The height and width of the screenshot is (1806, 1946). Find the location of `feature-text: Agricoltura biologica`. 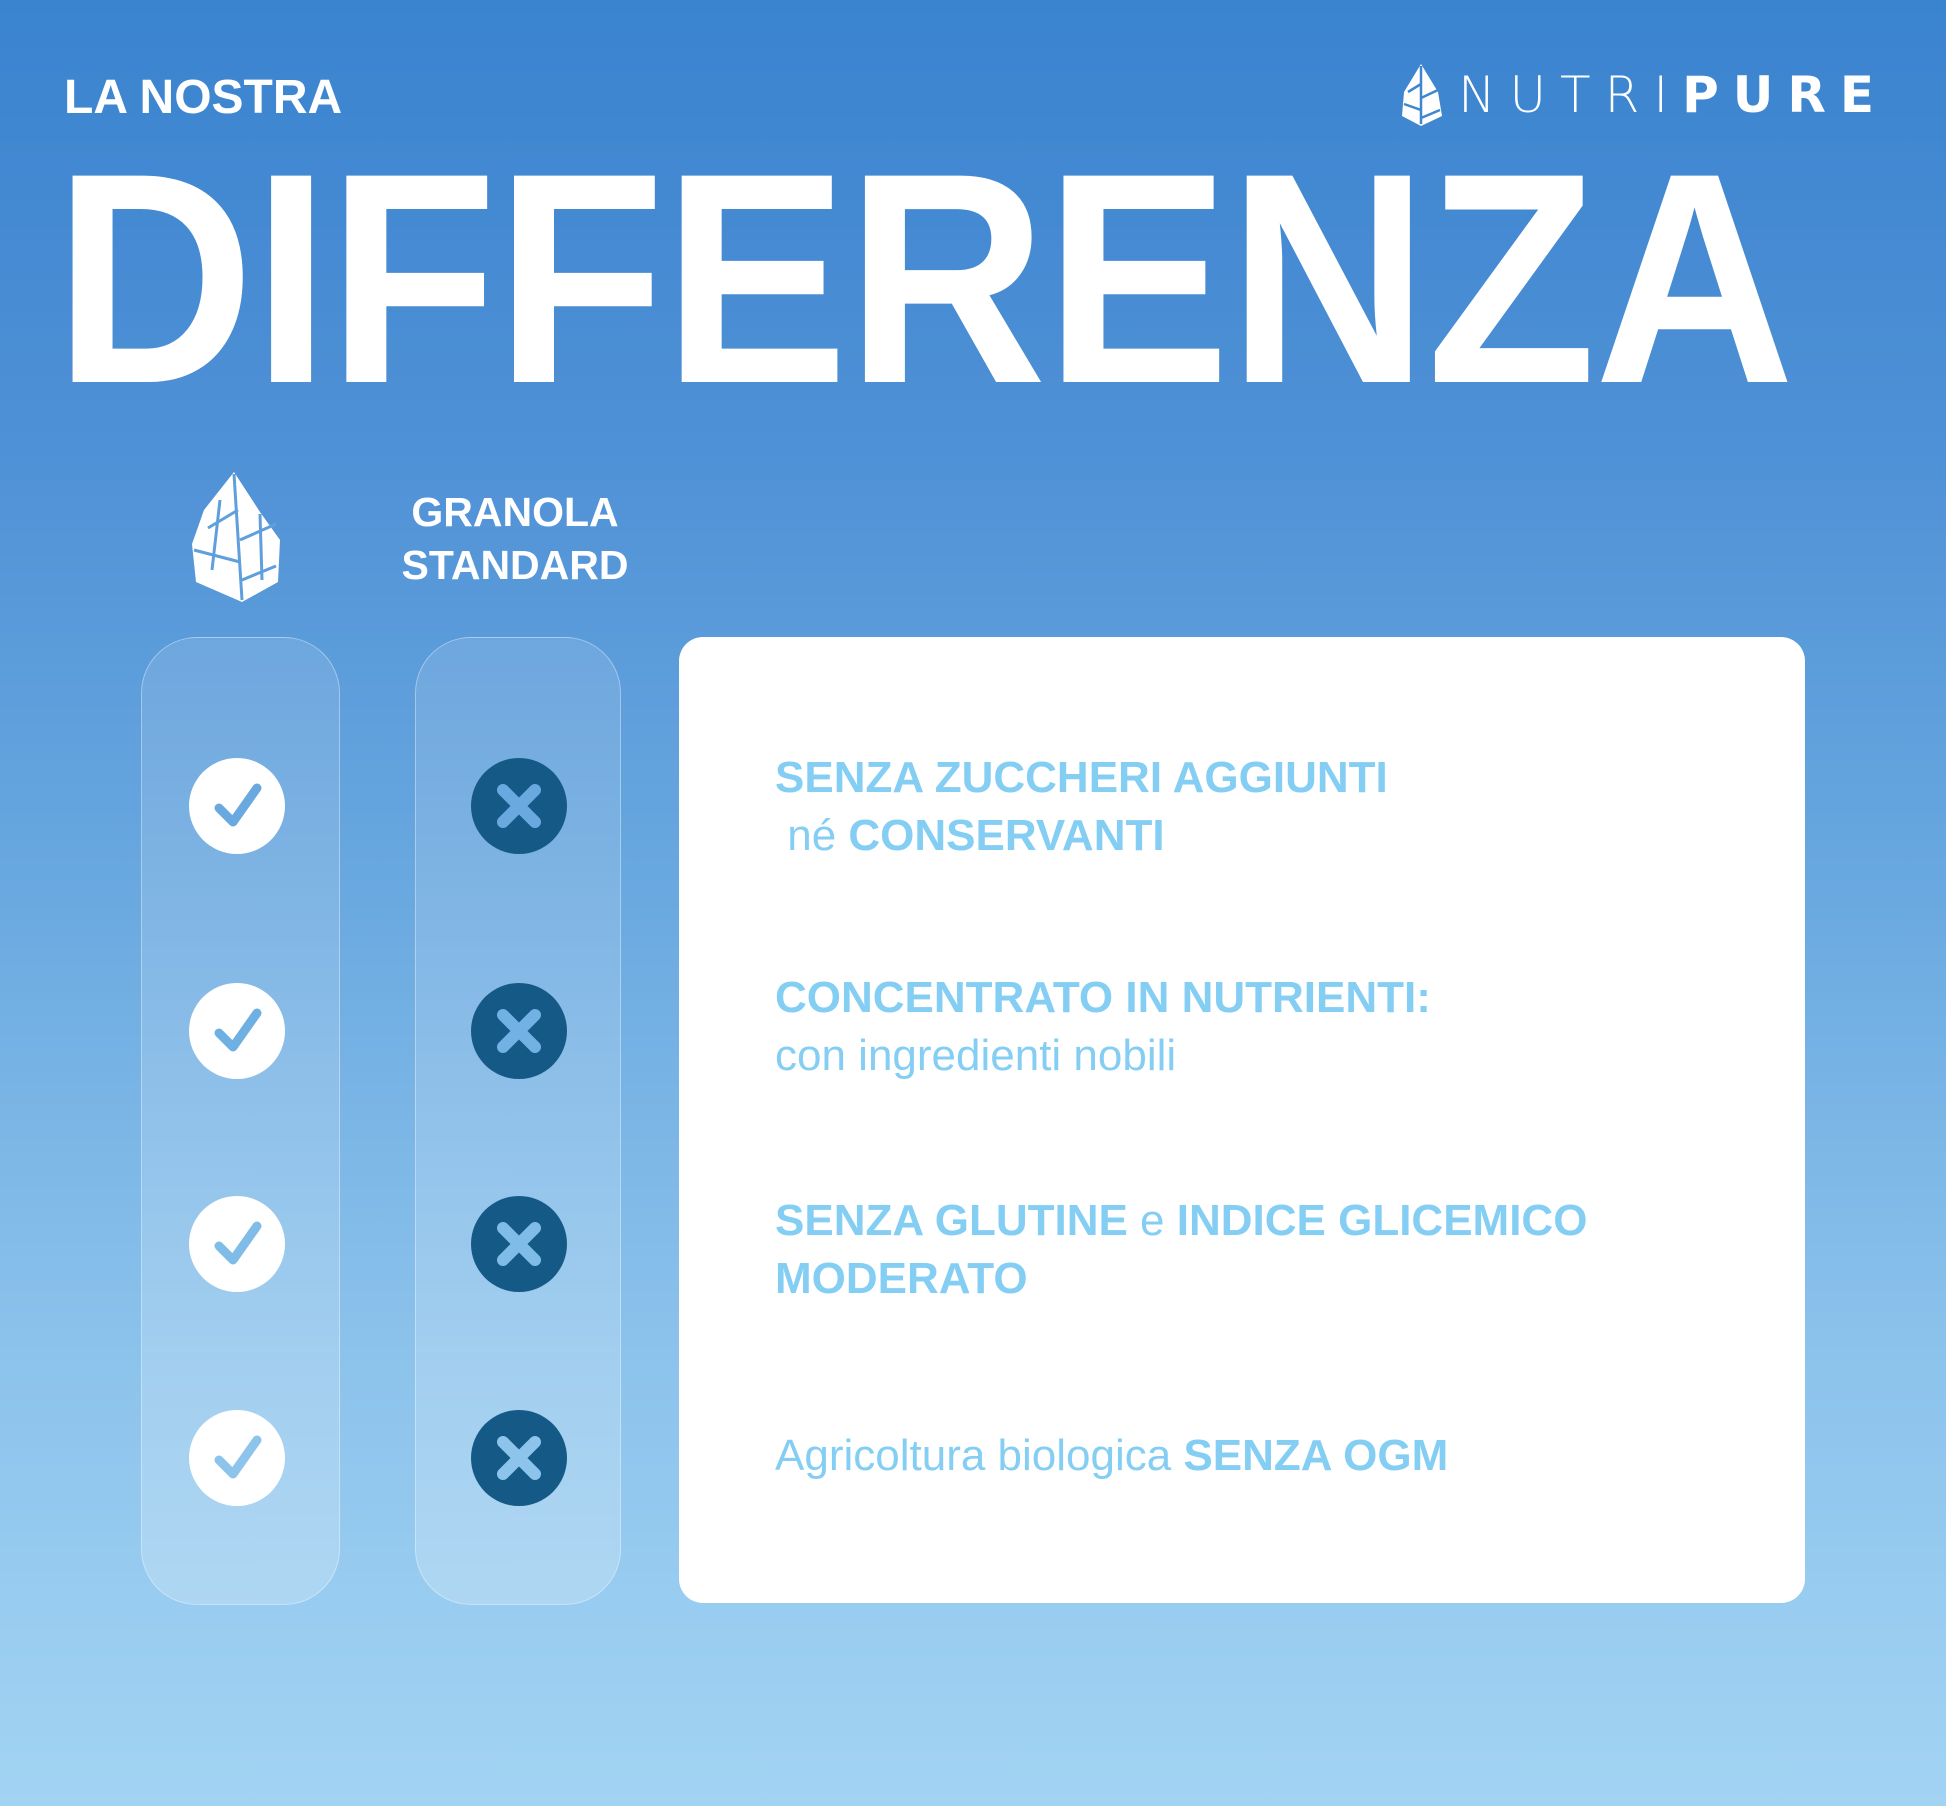

feature-text: Agricoltura biologica is located at coordinates (979, 1455).